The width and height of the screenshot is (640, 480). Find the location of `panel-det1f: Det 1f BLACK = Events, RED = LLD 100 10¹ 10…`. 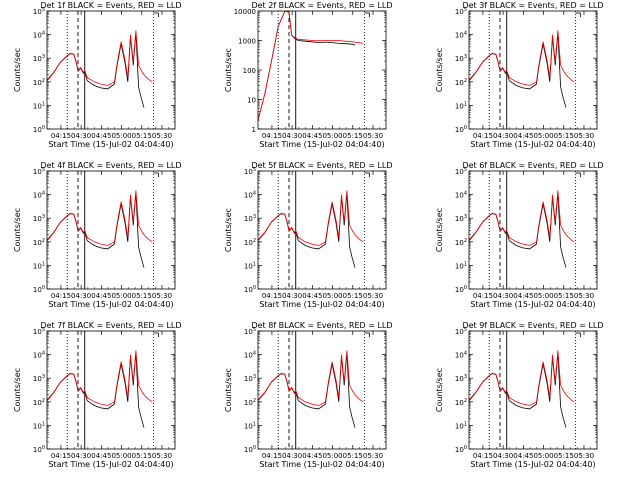

panel-det1f: Det 1f BLACK = Events, RED = LLD 100 10¹ 10… is located at coordinates (97, 75).